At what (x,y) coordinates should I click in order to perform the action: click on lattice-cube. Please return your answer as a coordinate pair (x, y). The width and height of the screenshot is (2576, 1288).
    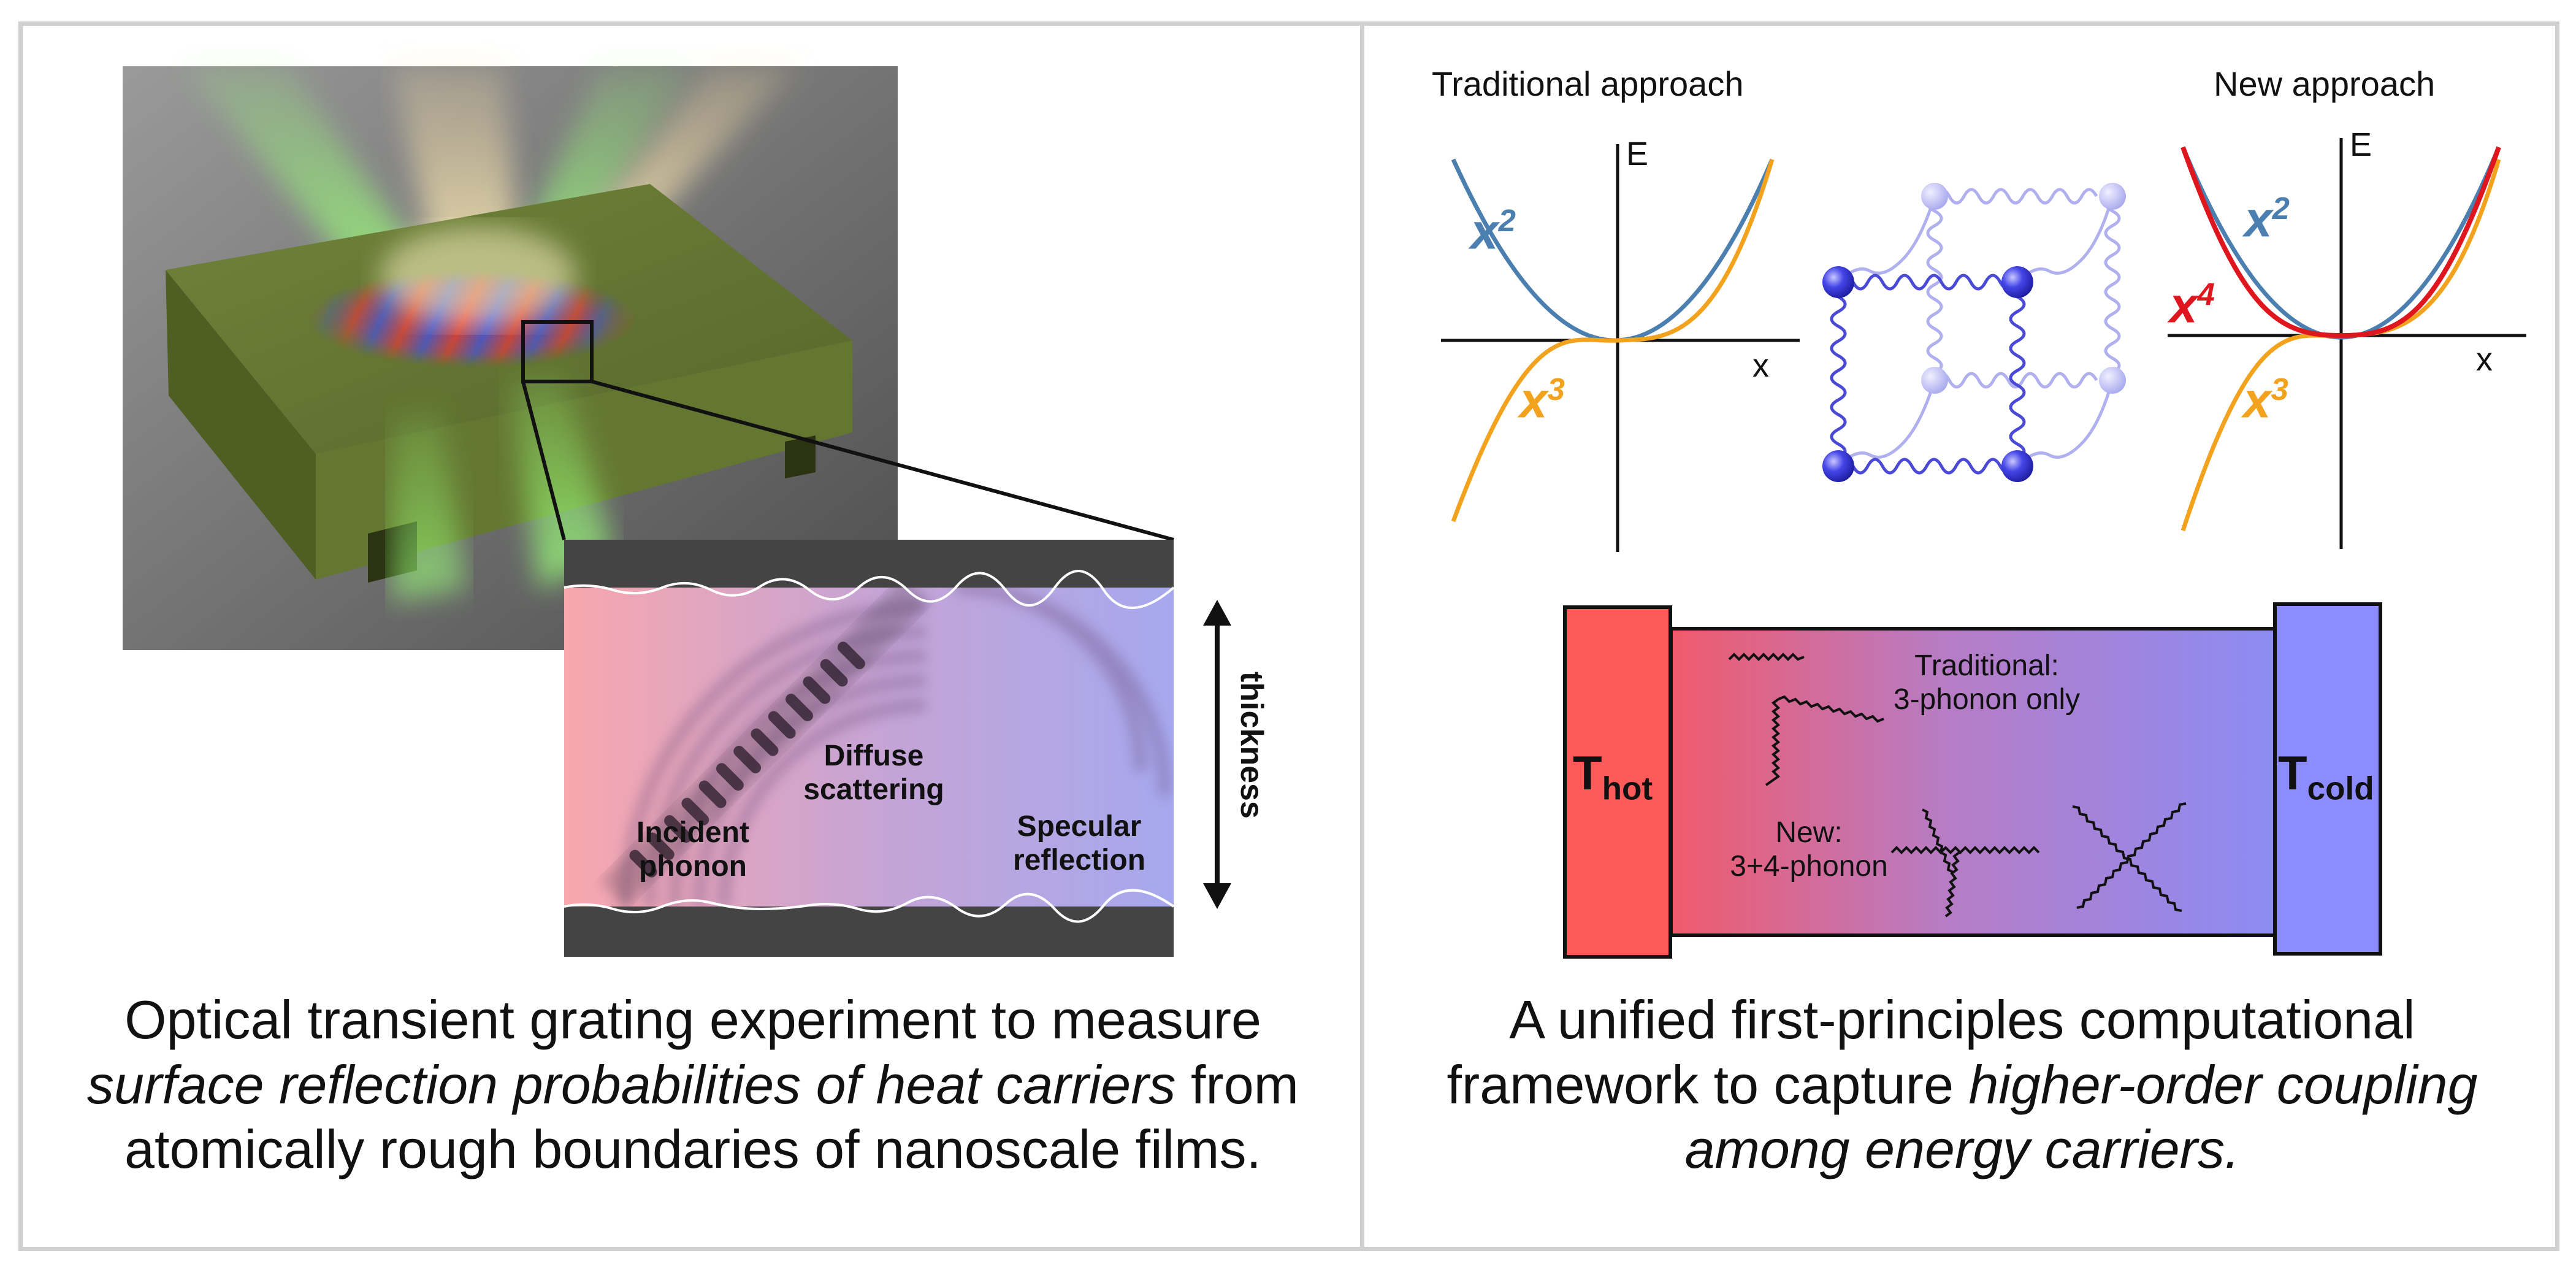
    Looking at the image, I should click on (1974, 332).